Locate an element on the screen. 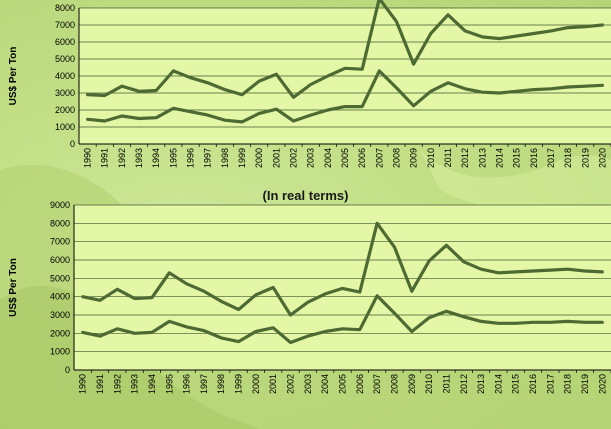  y-tick-label: 9000 is located at coordinates (60, 205).